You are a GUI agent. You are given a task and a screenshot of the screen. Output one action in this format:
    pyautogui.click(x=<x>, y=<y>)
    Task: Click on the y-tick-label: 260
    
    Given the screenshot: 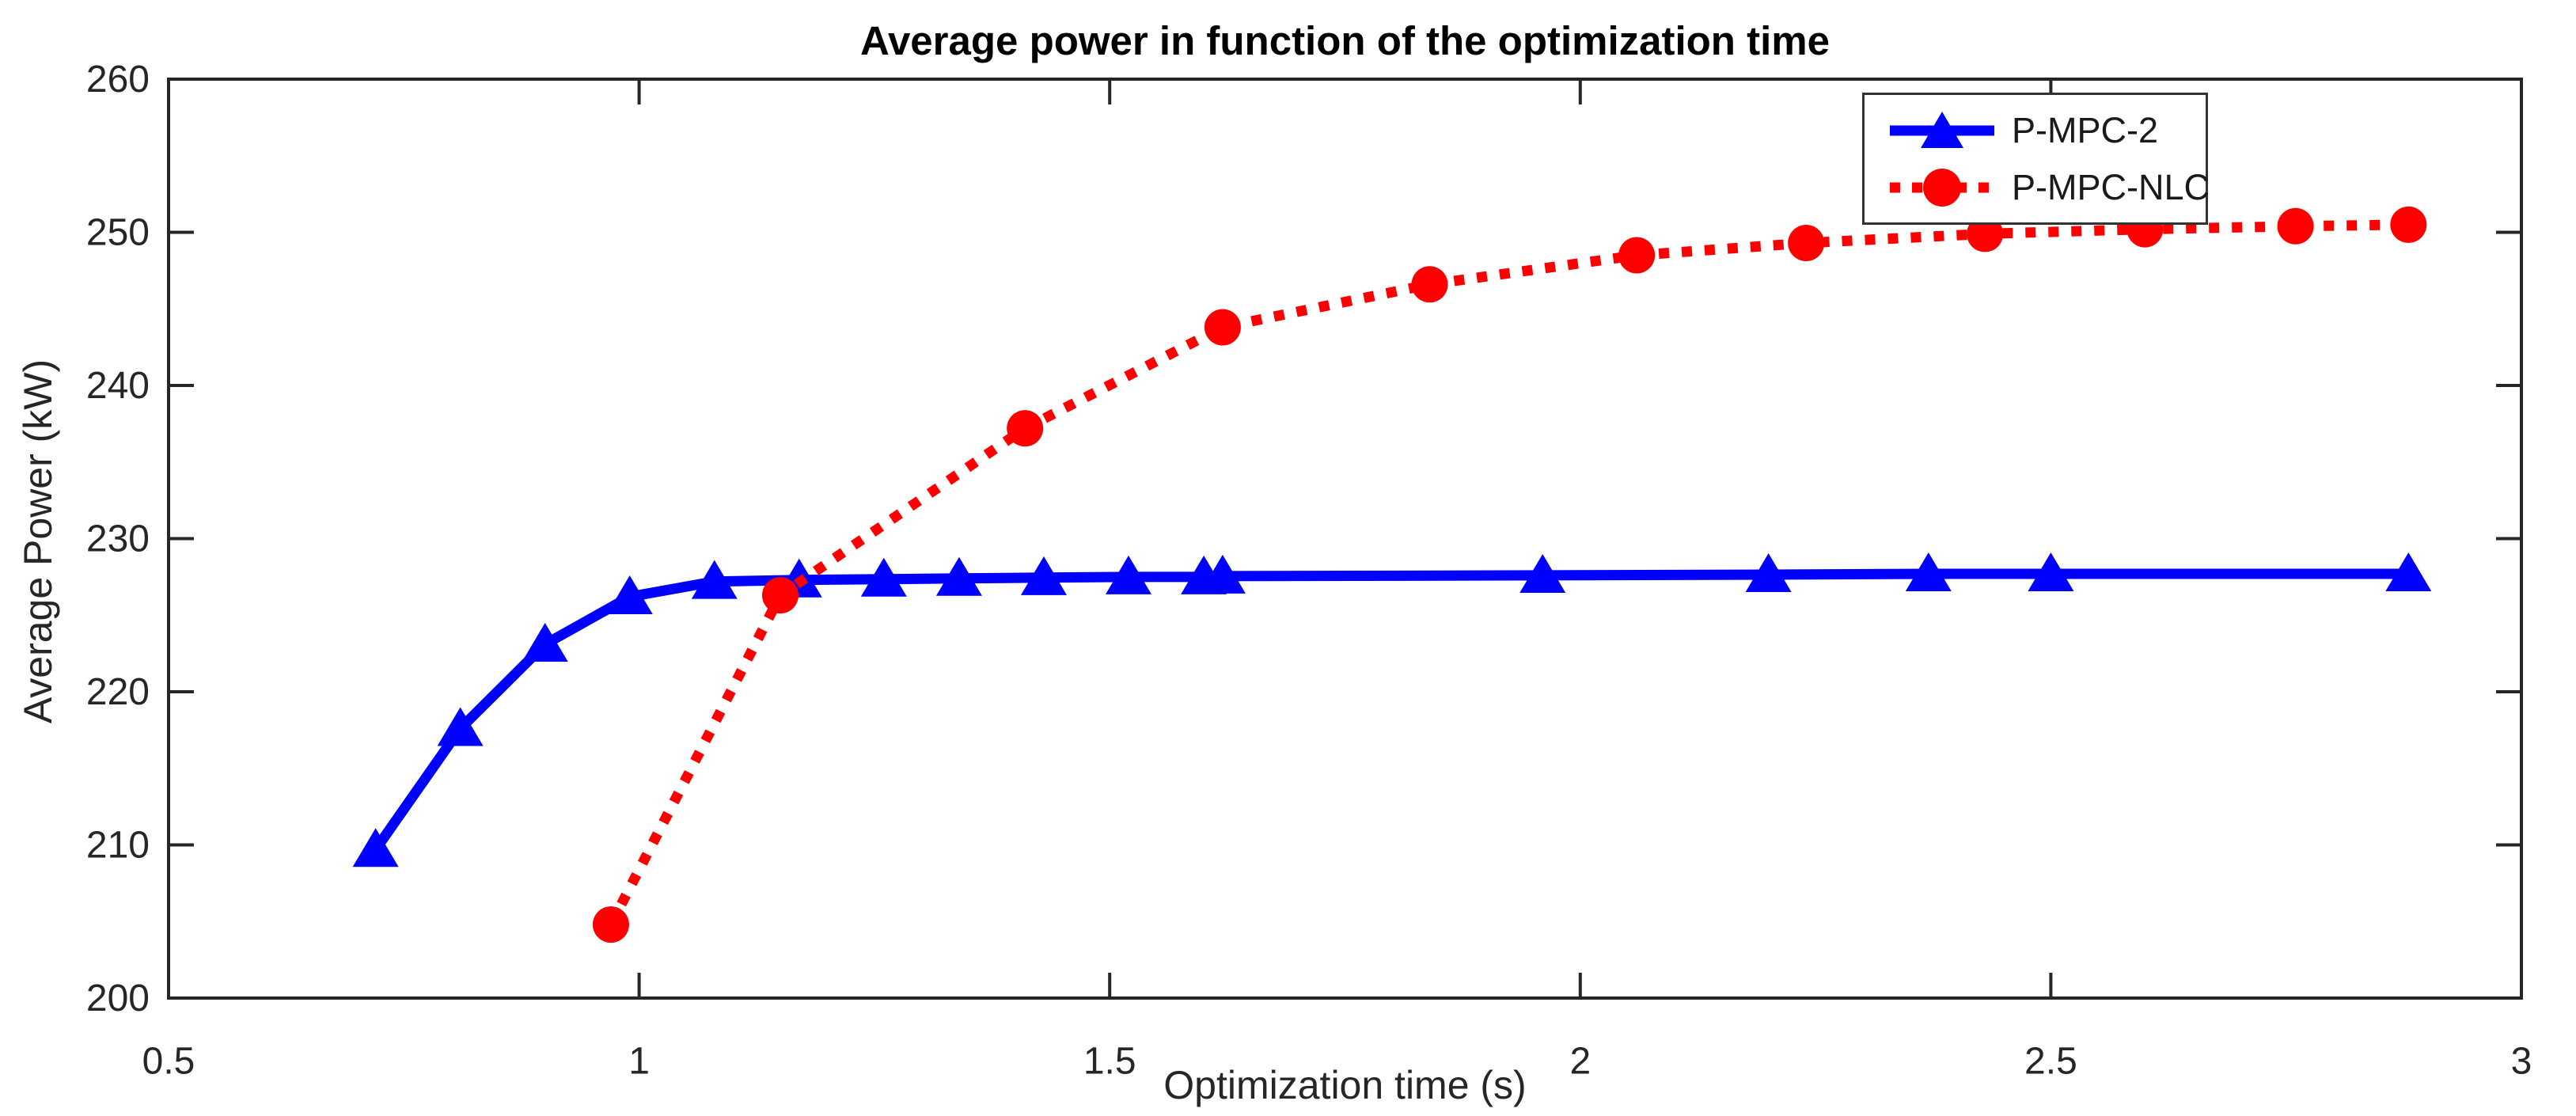 What is the action you would take?
    pyautogui.click(x=118, y=80)
    